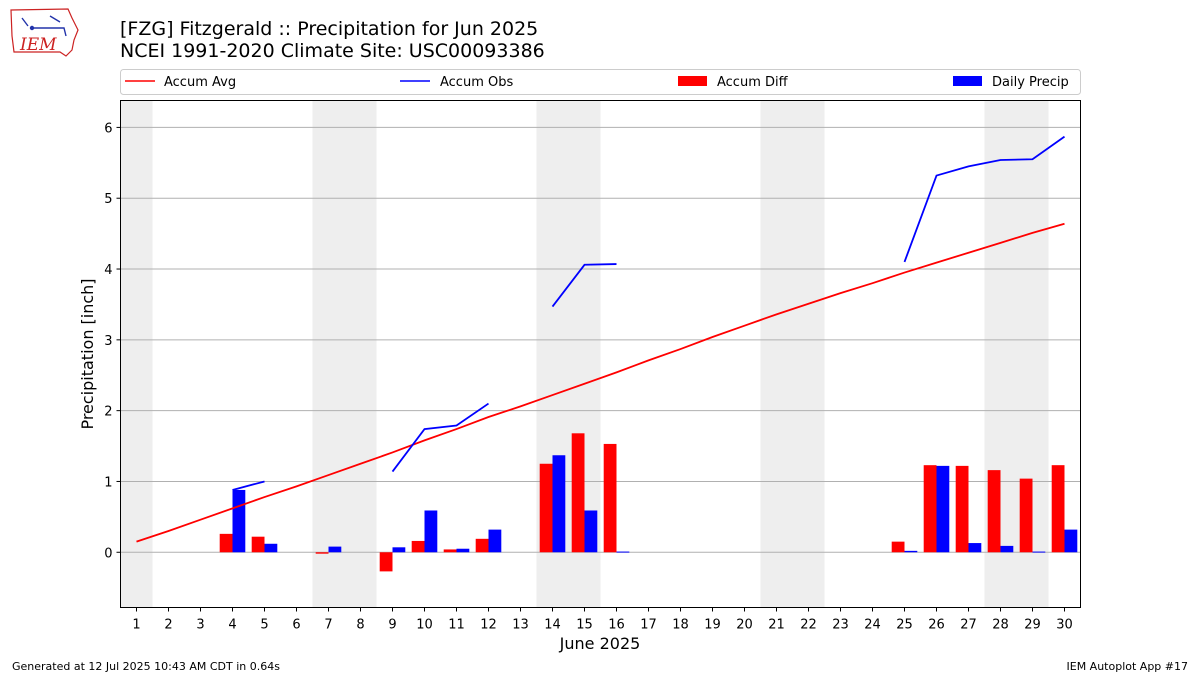  I want to click on legend-label-daily-precip: Daily Precip, so click(1030, 82).